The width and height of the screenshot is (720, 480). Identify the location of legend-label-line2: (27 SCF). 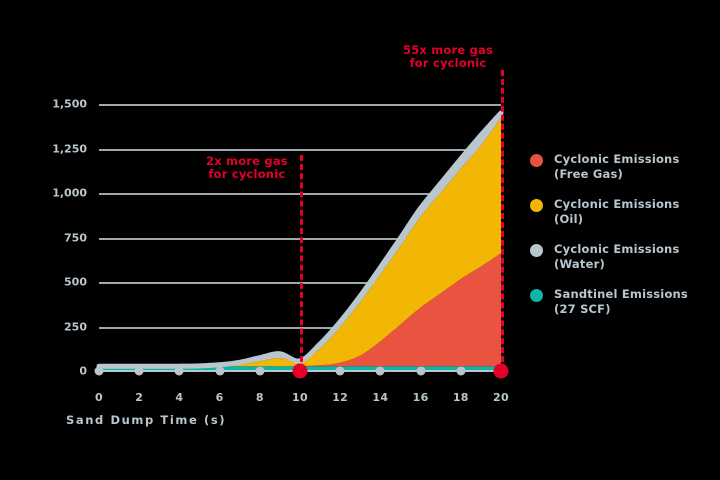
(582, 309).